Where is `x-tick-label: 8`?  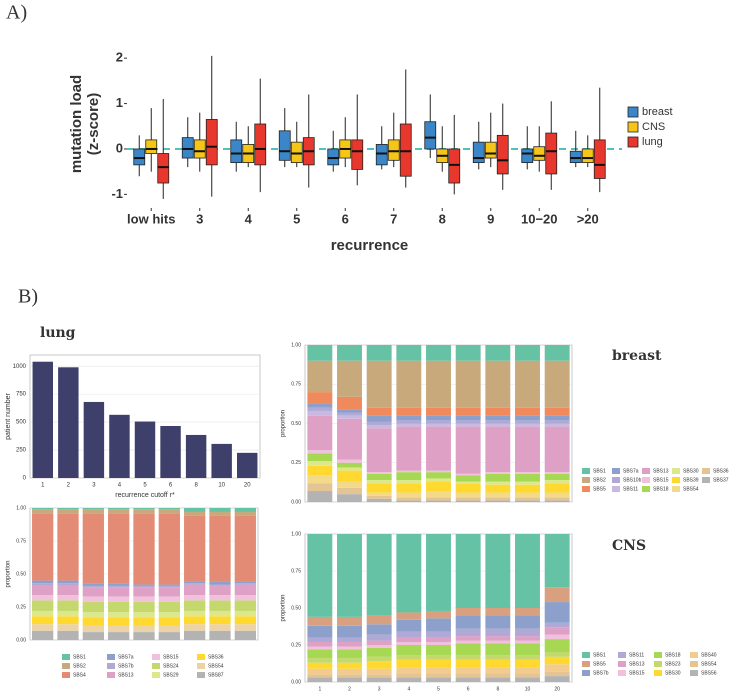 x-tick-label: 8 is located at coordinates (442, 218).